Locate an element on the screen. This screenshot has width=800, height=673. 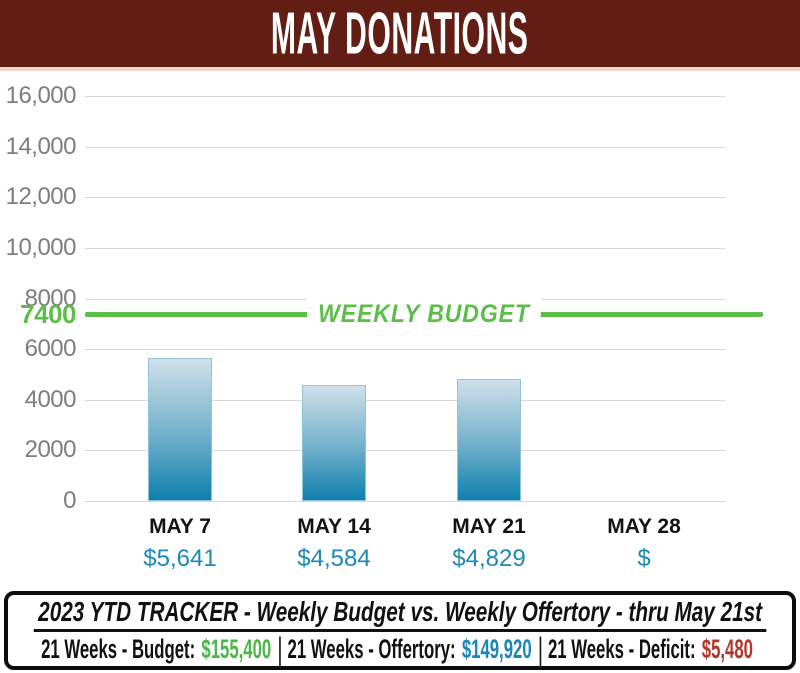
budget-weeks-label: 21 Weeks - Budget: is located at coordinates (118, 648).